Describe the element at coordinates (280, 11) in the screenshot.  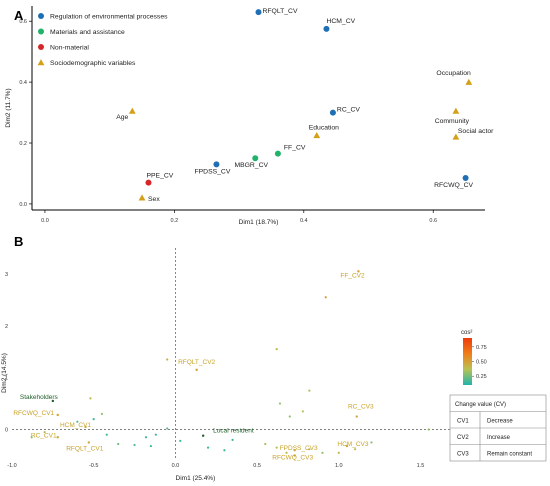
I see `a-point-label: RFQLT_CV` at that location.